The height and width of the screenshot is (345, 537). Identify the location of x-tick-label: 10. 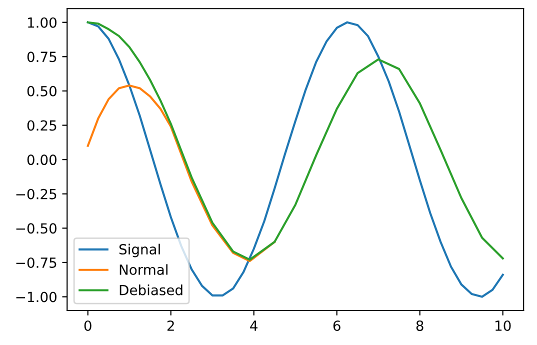
(503, 325).